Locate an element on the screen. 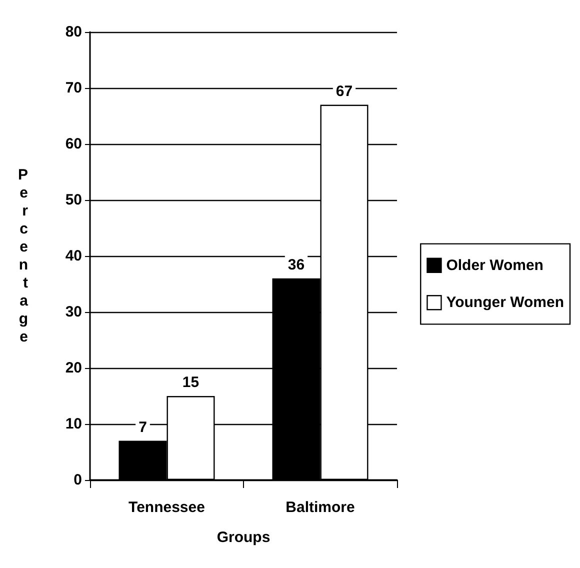 The width and height of the screenshot is (580, 568). data-label: 15 is located at coordinates (191, 382).